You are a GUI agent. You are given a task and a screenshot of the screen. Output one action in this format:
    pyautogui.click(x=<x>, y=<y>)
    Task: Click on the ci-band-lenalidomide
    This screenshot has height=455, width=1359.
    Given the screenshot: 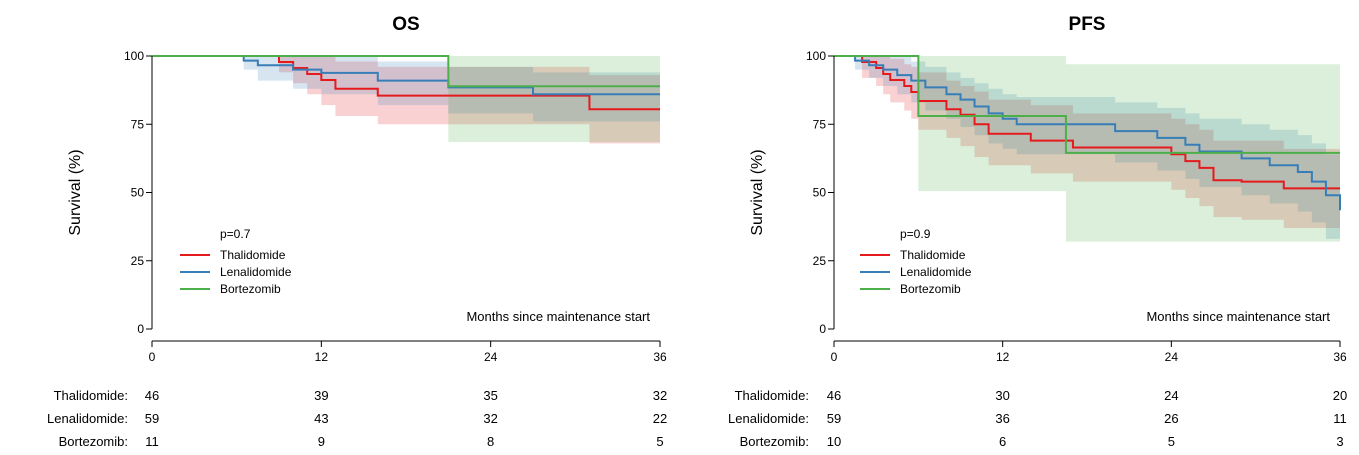 What is the action you would take?
    pyautogui.click(x=406, y=89)
    